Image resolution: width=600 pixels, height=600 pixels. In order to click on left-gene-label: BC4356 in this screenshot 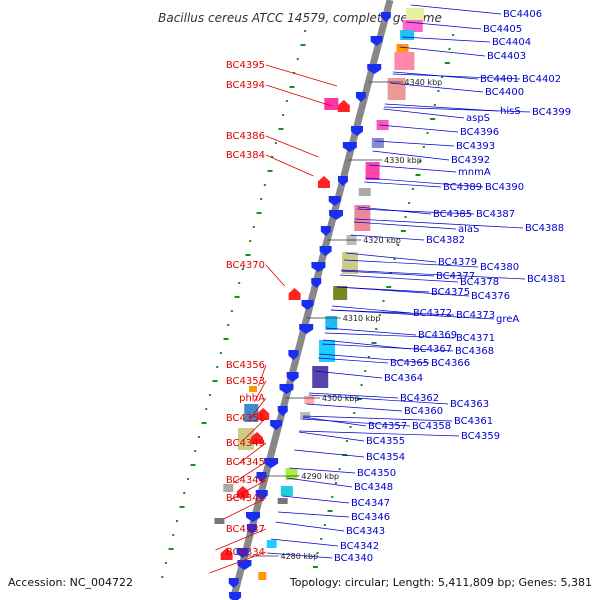, I will do `click(245, 365)`.